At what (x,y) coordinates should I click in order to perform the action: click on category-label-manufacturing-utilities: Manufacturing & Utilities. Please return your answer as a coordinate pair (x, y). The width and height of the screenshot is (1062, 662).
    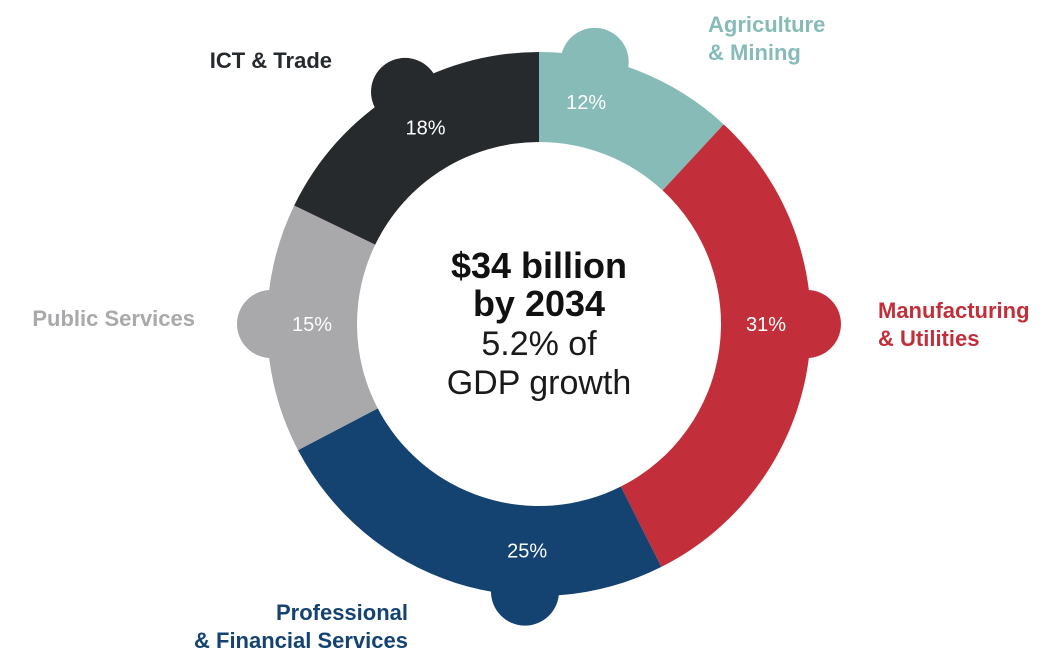
    Looking at the image, I should click on (954, 324).